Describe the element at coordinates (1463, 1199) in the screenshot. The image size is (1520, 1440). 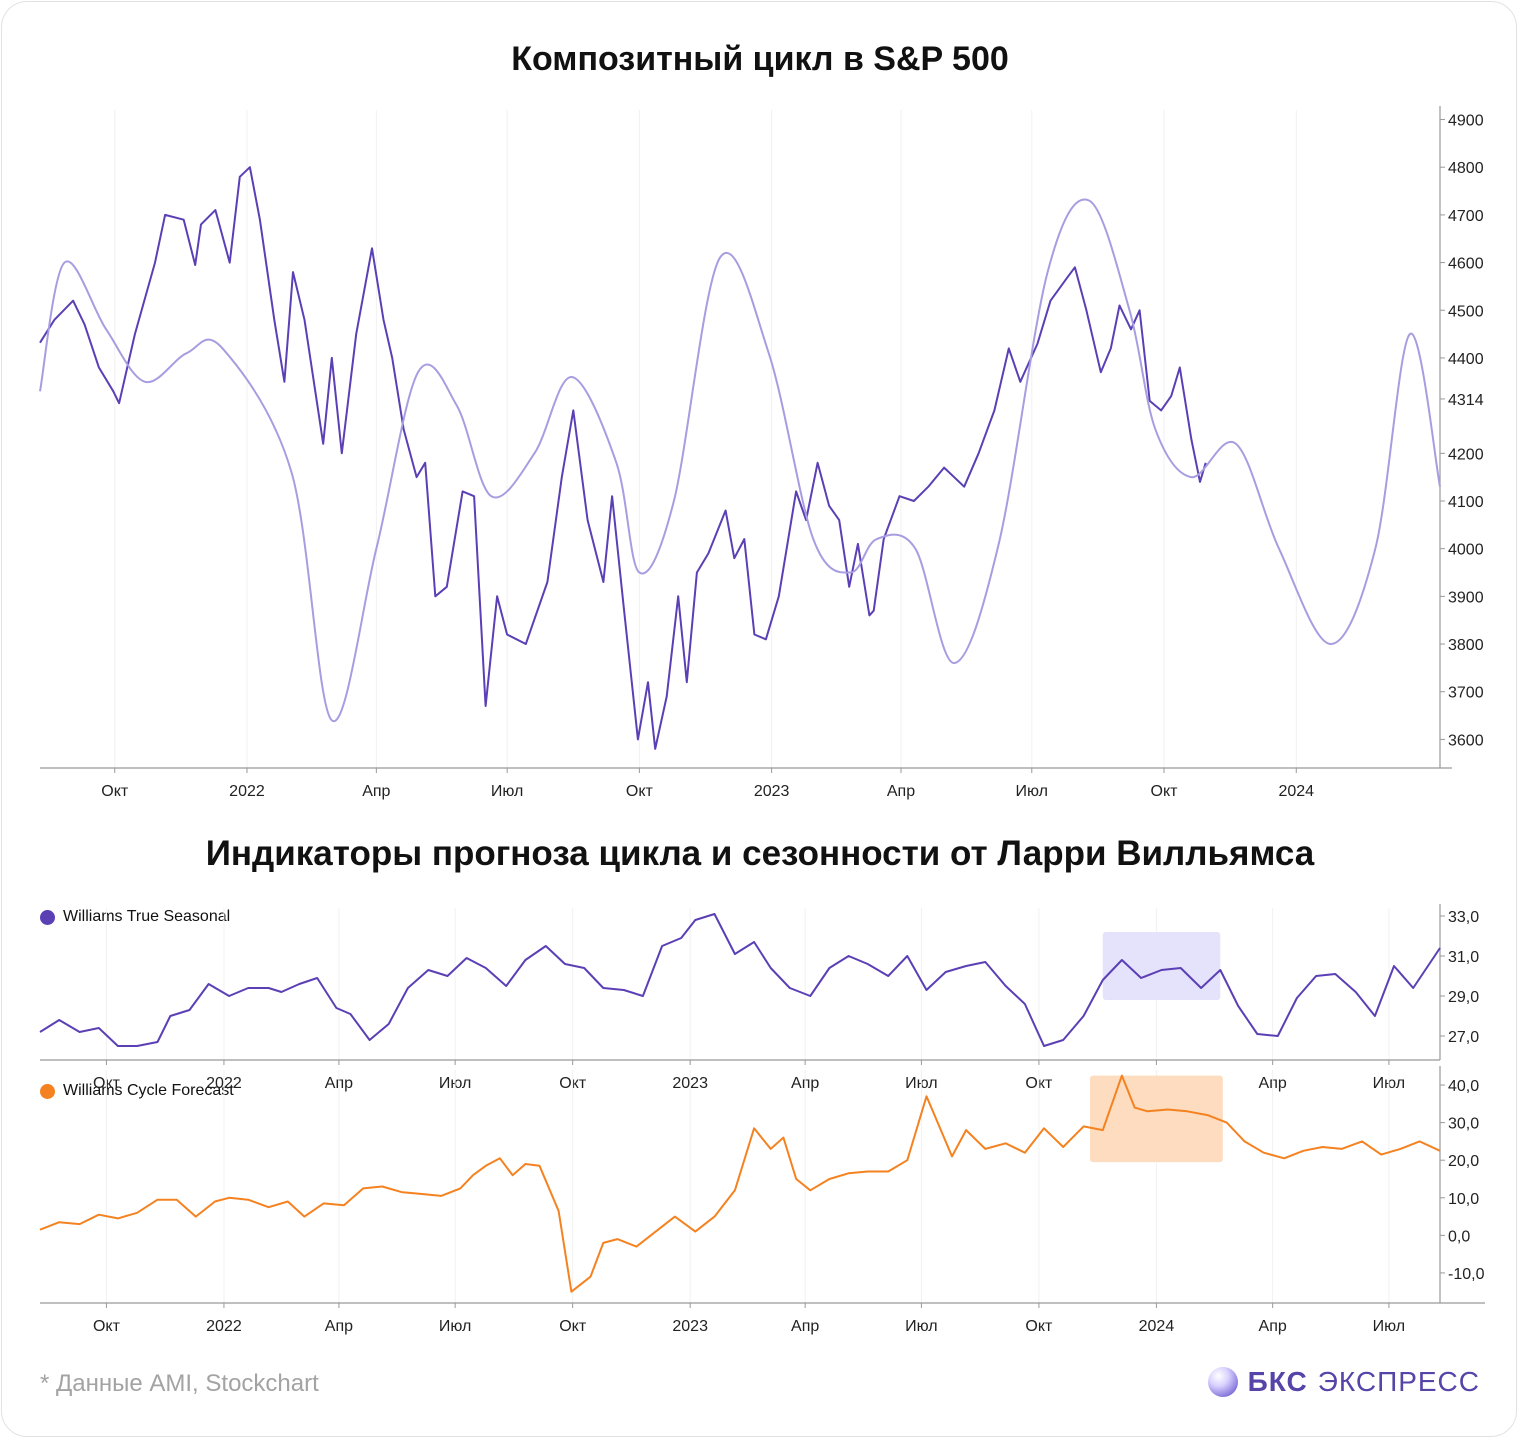
I see `forecast-chart-y-tick-label: 10,0` at that location.